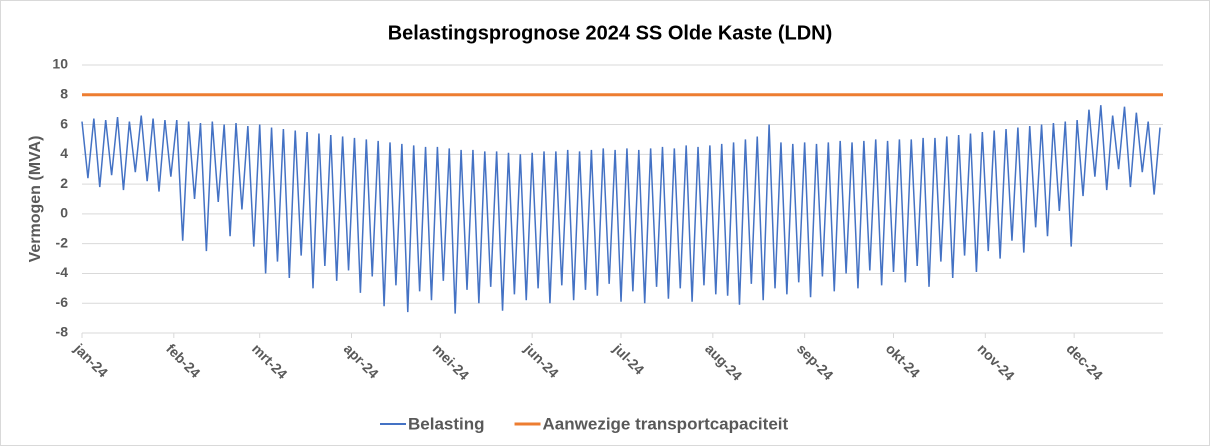  Describe the element at coordinates (62, 242) in the screenshot. I see `y-tick-label: -2` at that location.